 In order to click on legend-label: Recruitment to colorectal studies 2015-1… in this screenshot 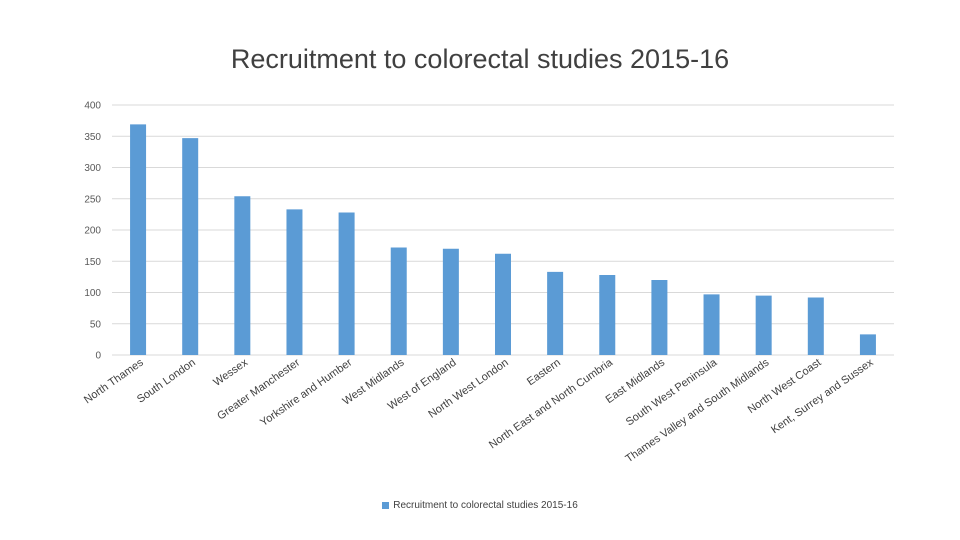, I will do `click(485, 505)`.